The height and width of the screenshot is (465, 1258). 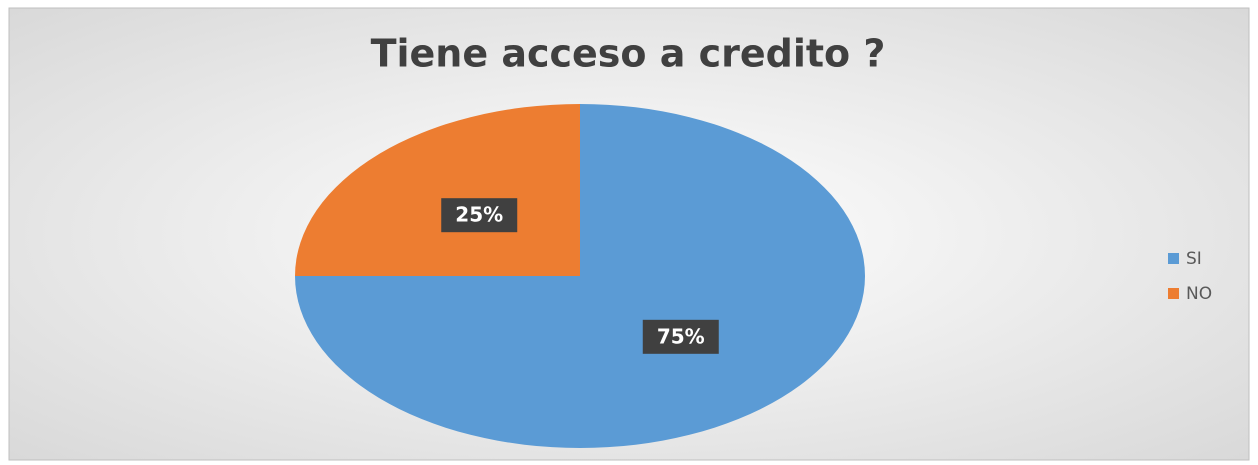 I want to click on data-label: 25%, so click(x=479, y=215).